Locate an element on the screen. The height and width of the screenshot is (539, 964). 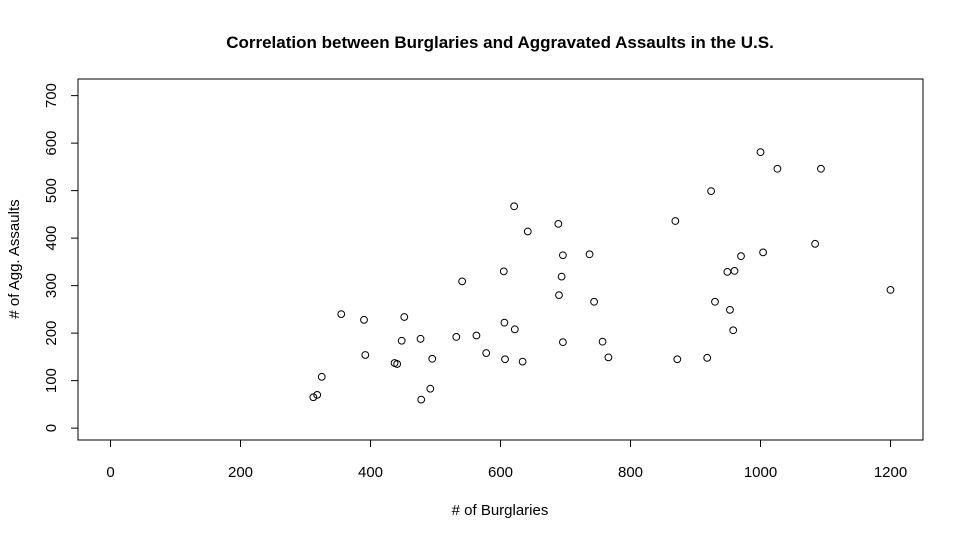
y-tick-label: 100 is located at coordinates (51, 380).